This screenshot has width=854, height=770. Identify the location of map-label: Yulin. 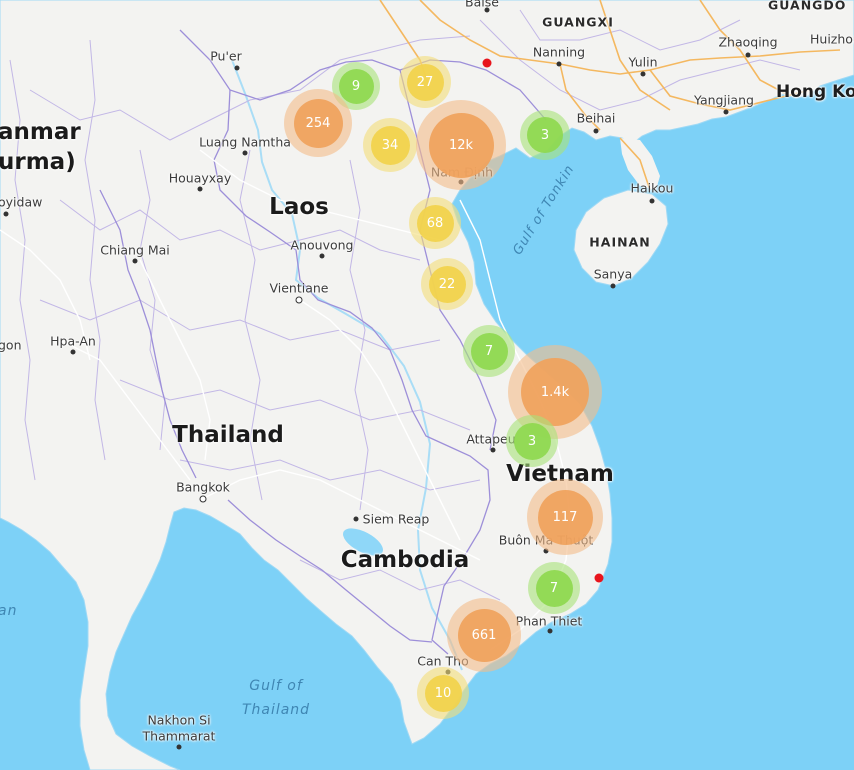
(643, 62).